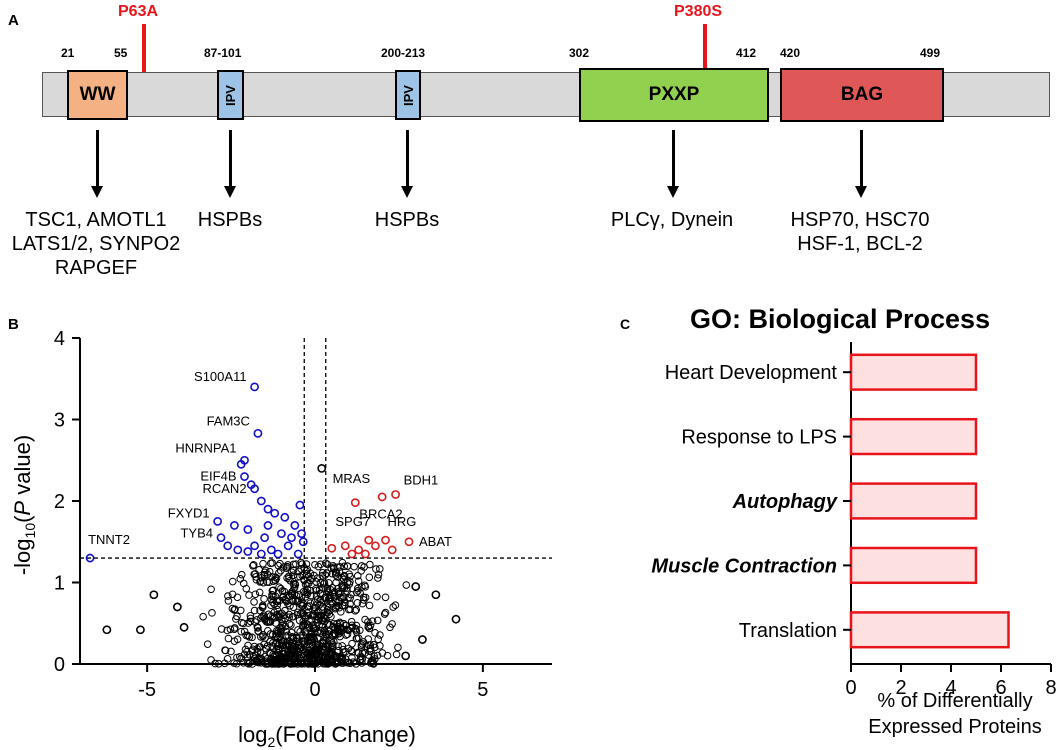  I want to click on ylabel-open: (, so click(22, 519).